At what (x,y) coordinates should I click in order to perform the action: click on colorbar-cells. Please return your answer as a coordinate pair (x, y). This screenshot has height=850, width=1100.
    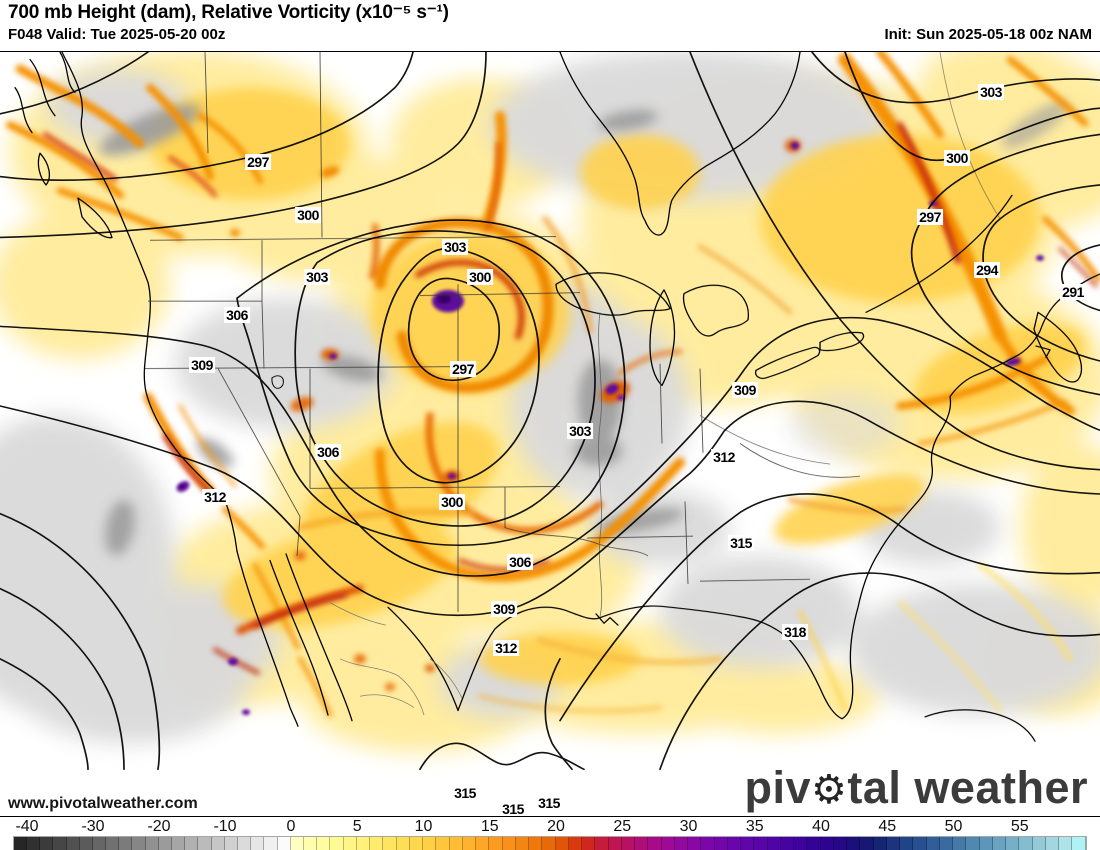
    Looking at the image, I should click on (549, 843).